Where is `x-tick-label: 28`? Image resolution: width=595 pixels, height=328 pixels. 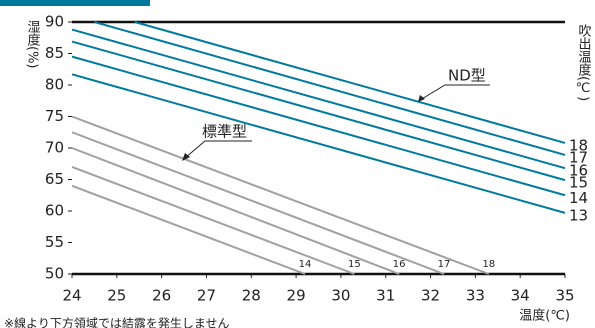 x-tick-label: 28 is located at coordinates (251, 296).